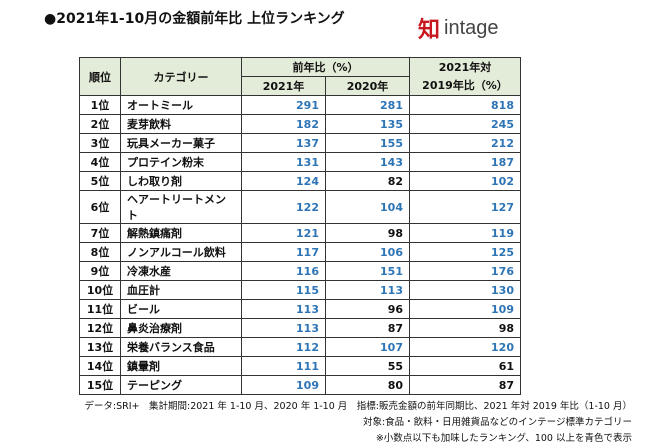 This screenshot has height=446, width=650. Describe the element at coordinates (100, 76) in the screenshot. I see `header-rank: 順位` at that location.